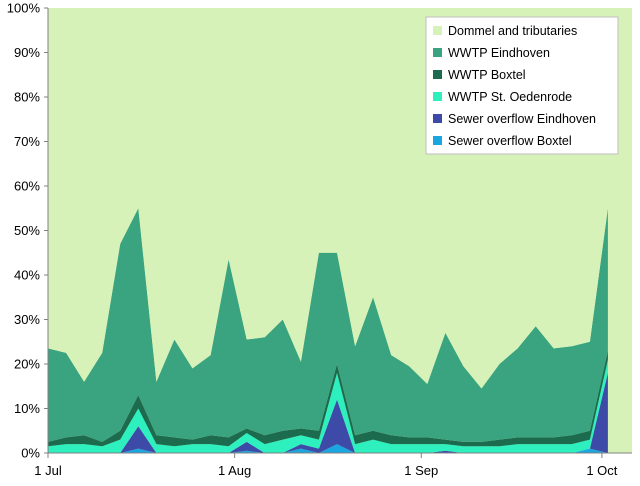 The width and height of the screenshot is (640, 486). What do you see at coordinates (27, 275) in the screenshot?
I see `y-tick-label: 40%` at bounding box center [27, 275].